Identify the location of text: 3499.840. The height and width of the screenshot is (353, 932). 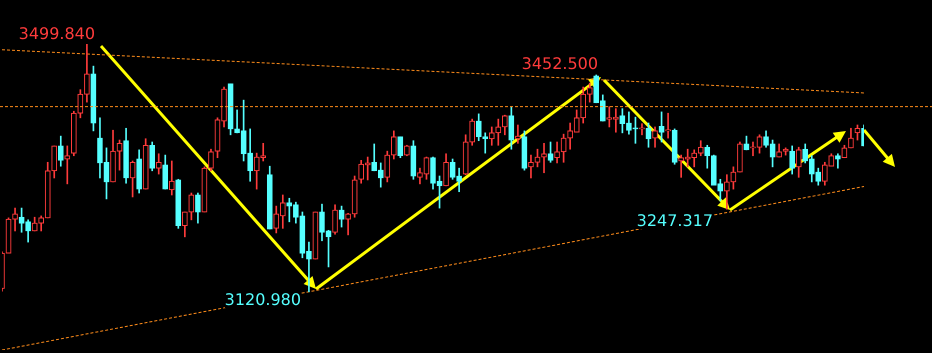
(56, 33).